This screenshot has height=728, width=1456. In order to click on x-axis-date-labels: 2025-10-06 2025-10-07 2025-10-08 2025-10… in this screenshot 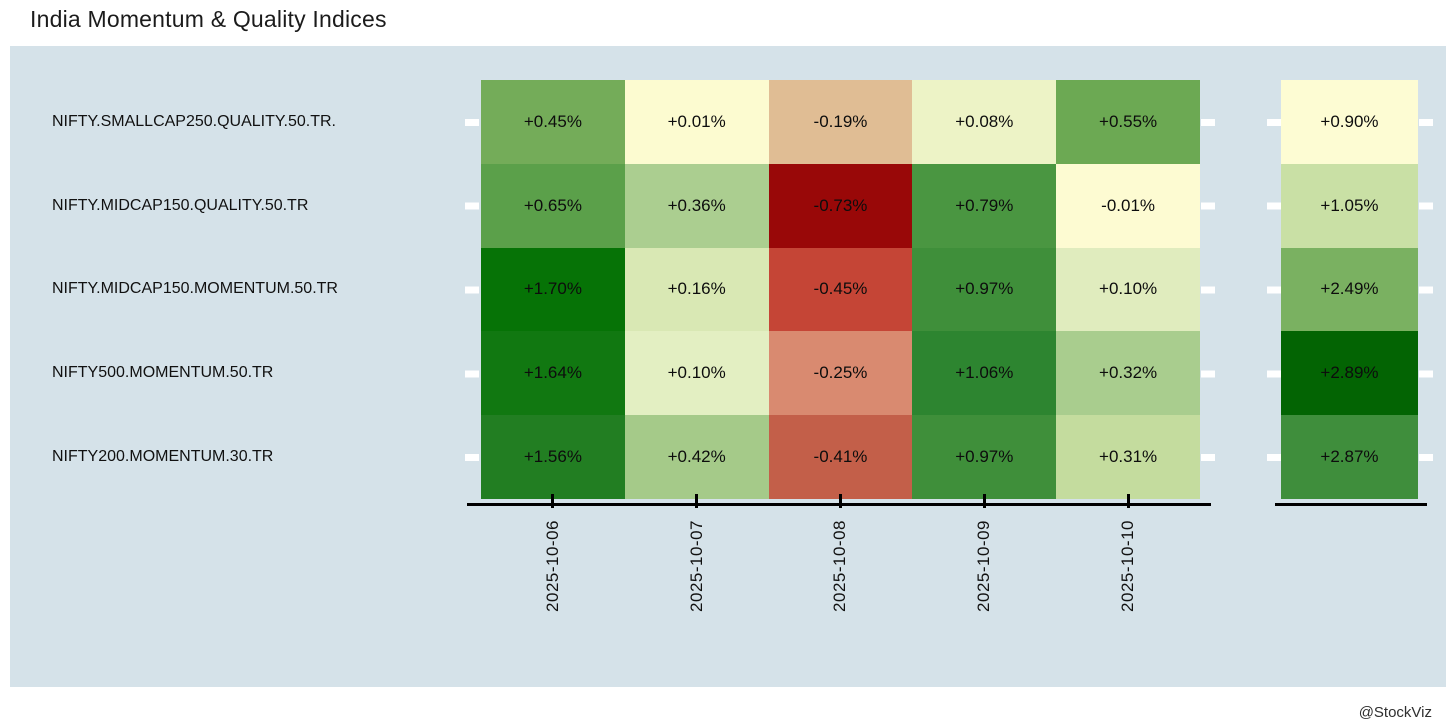, I will do `click(840, 590)`.